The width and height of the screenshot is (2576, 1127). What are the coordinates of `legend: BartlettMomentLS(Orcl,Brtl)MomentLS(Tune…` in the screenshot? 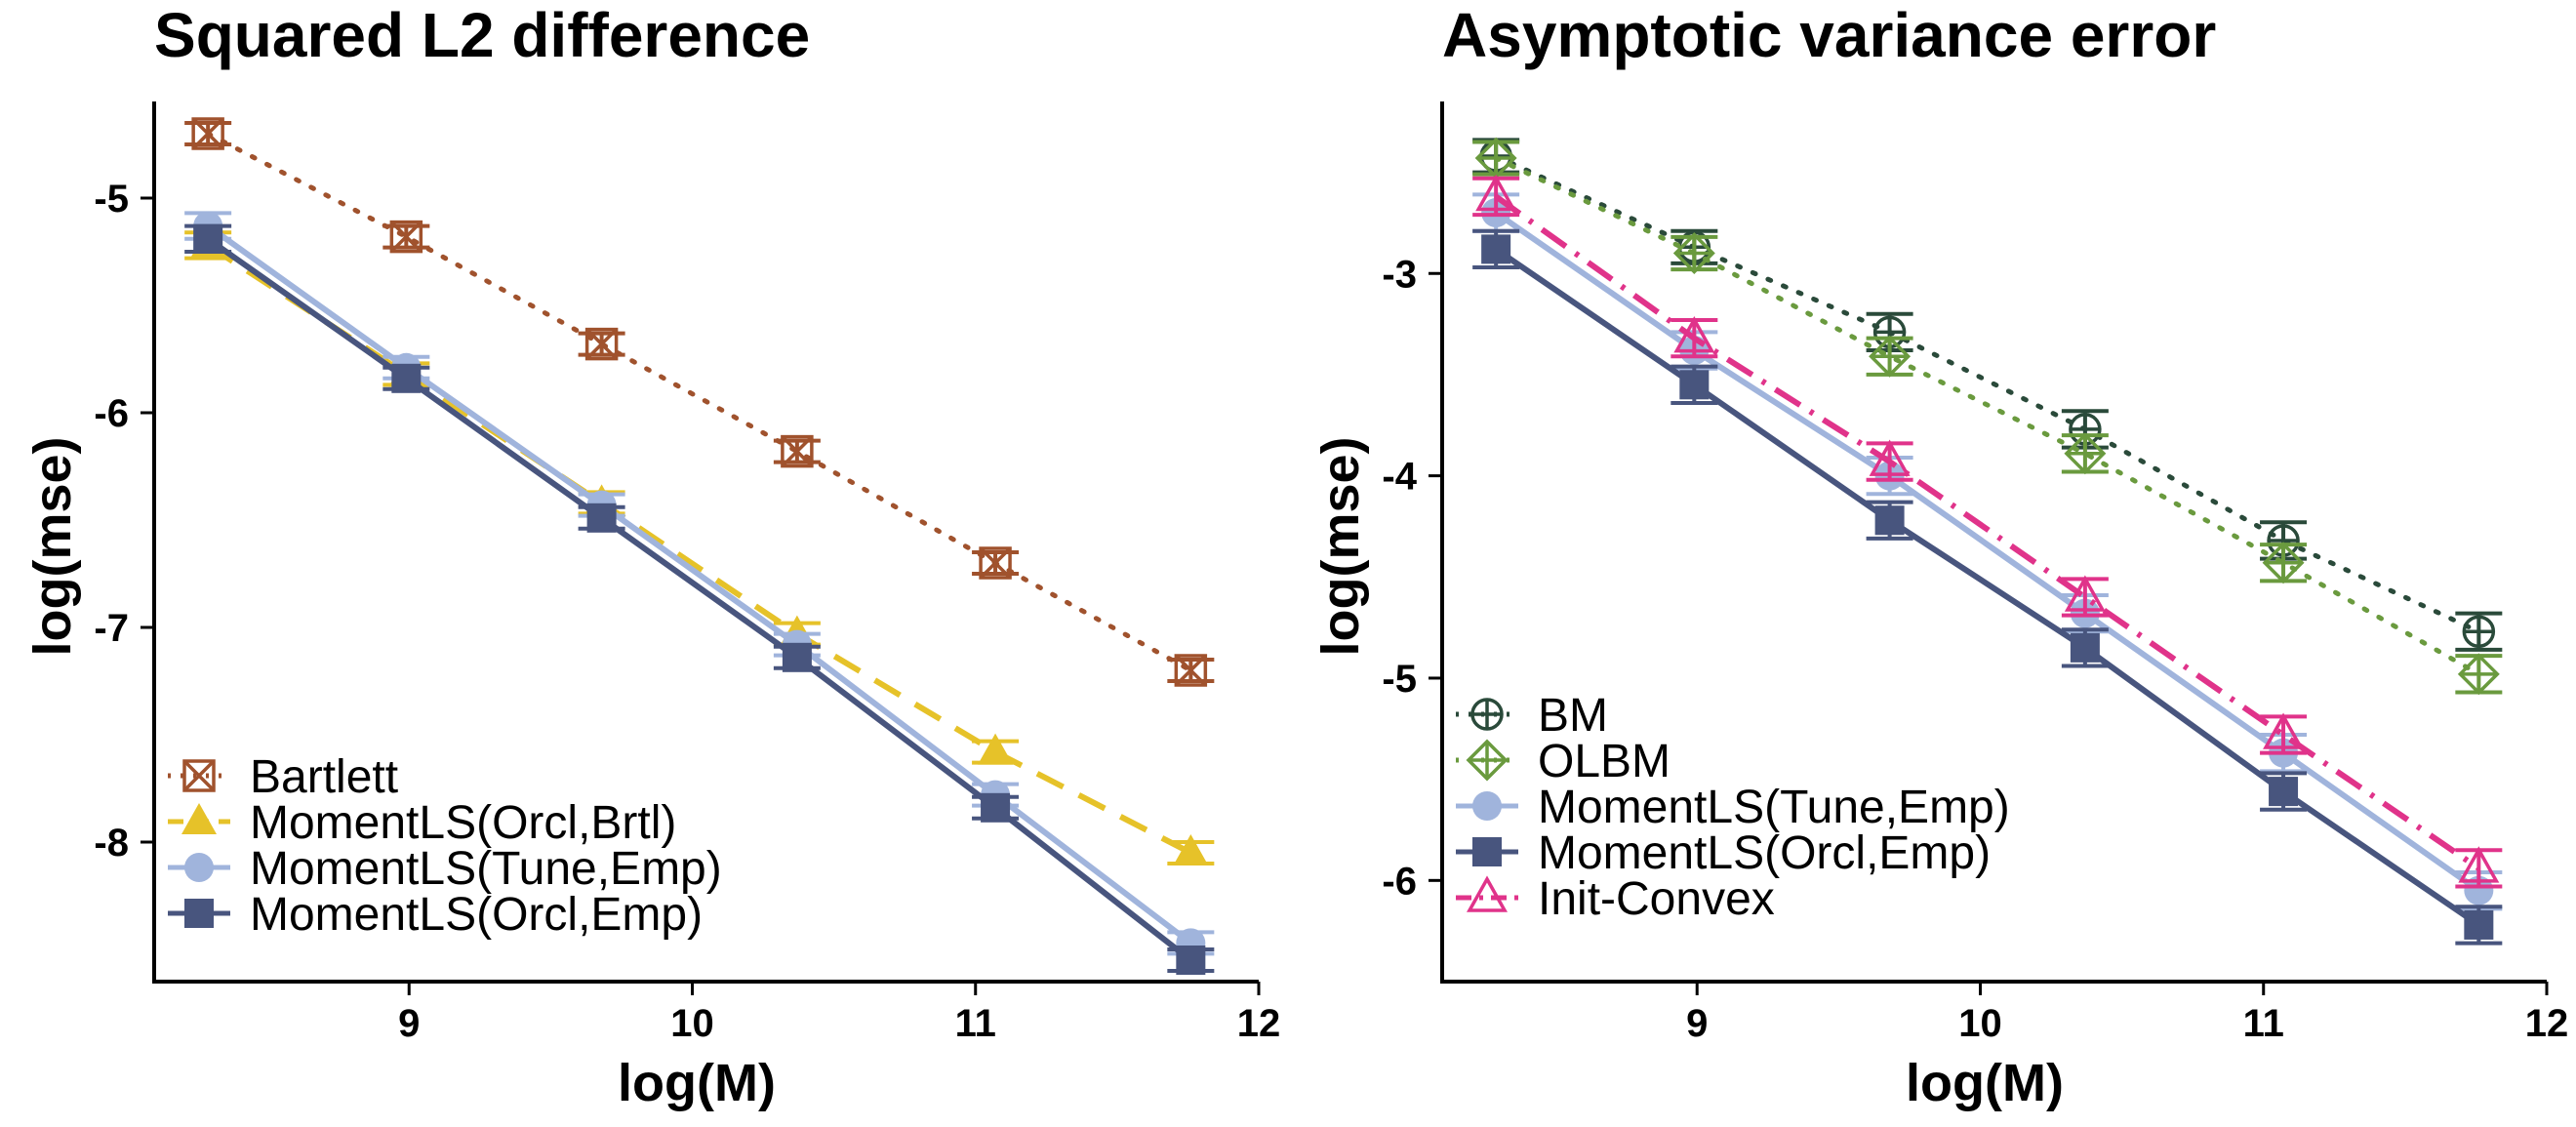 It's located at (445, 846).